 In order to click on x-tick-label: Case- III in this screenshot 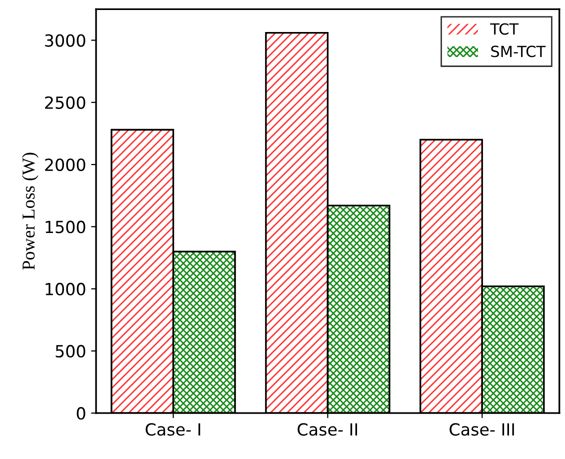, I will do `click(482, 429)`.